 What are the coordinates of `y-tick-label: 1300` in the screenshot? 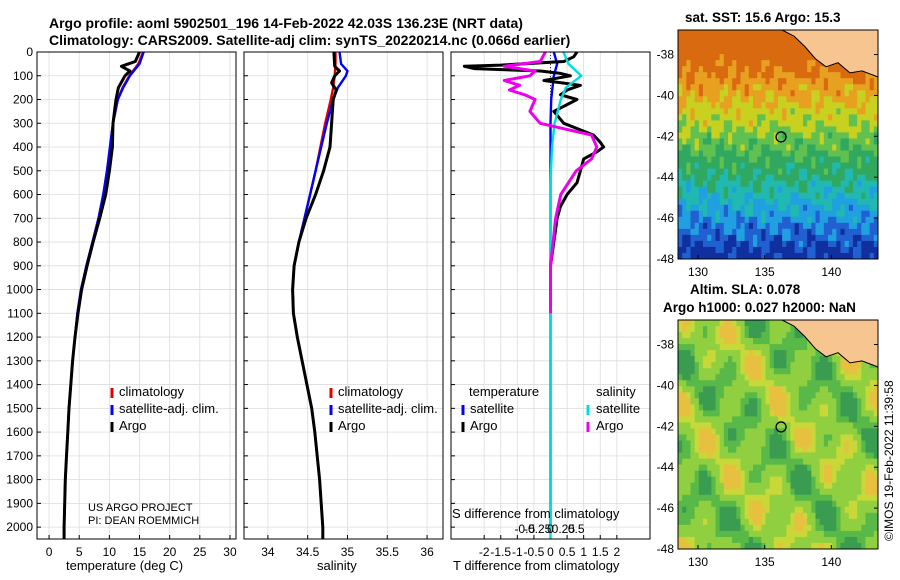 It's located at (19, 361).